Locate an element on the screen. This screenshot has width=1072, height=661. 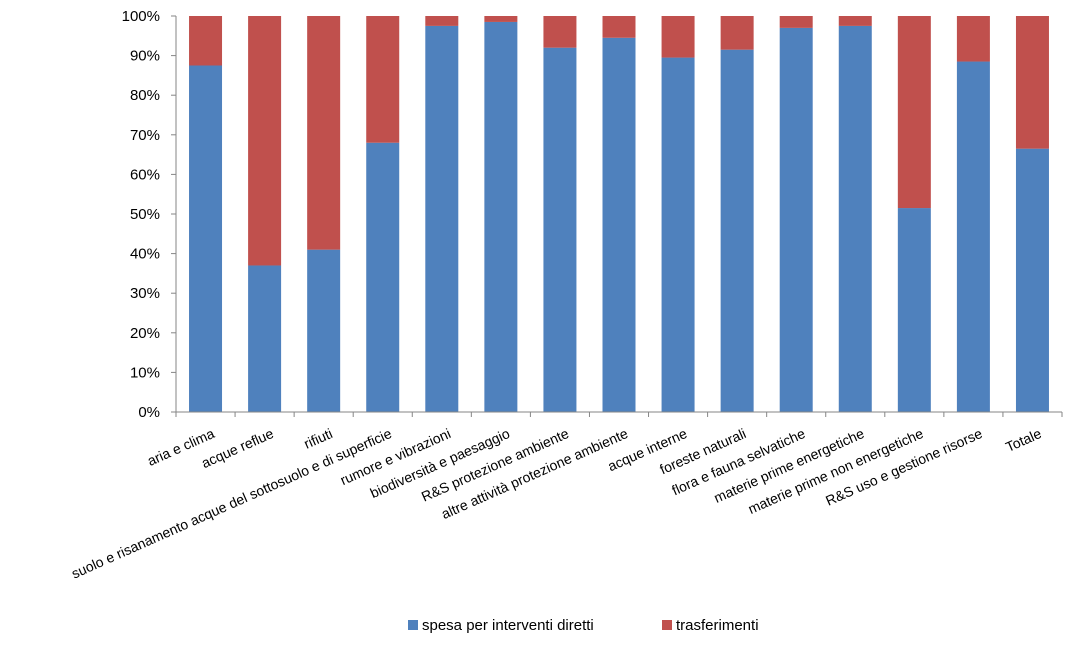
y-tick-label: 90% is located at coordinates (145, 56).